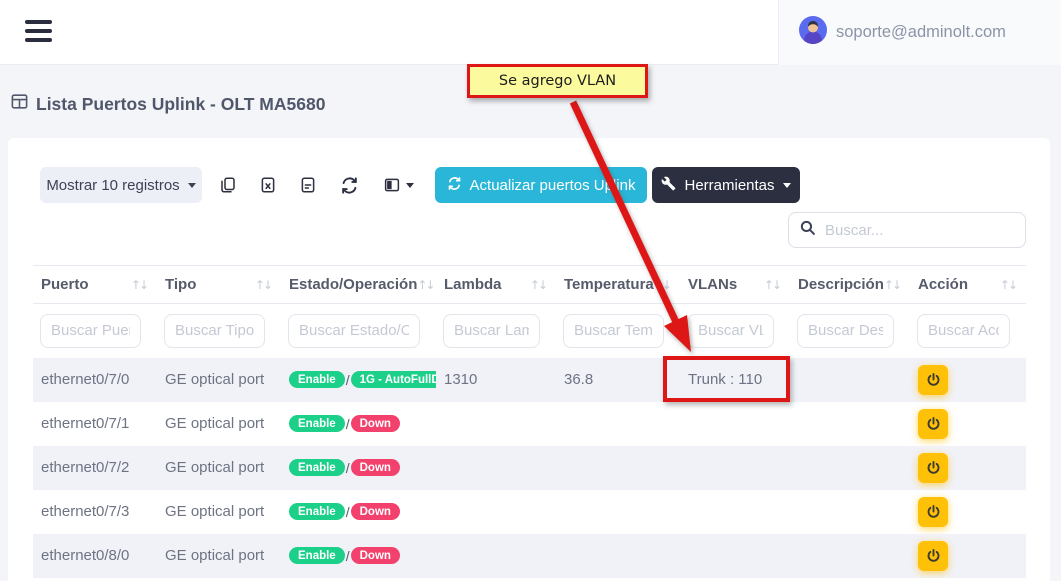  What do you see at coordinates (552, 185) in the screenshot?
I see `update-uplink-ports-label: Actualizar puertos Uplink` at bounding box center [552, 185].